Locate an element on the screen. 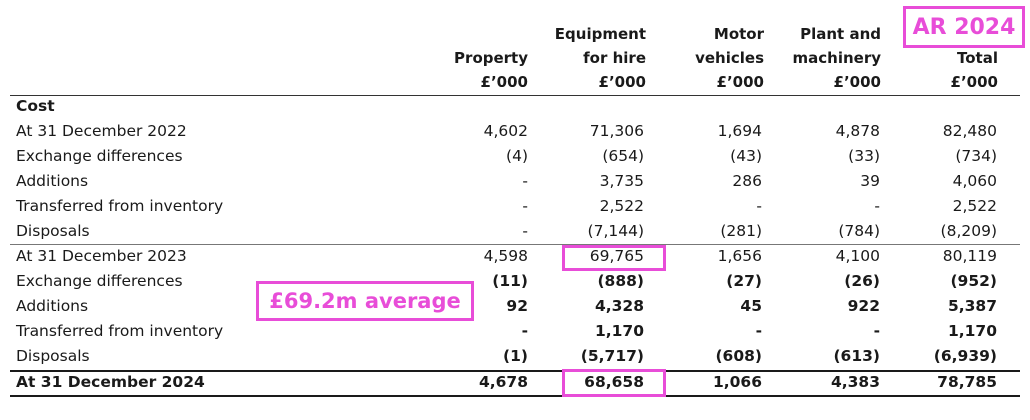 This screenshot has width=1030, height=420. column-header-line1: Equipment is located at coordinates (600, 34).